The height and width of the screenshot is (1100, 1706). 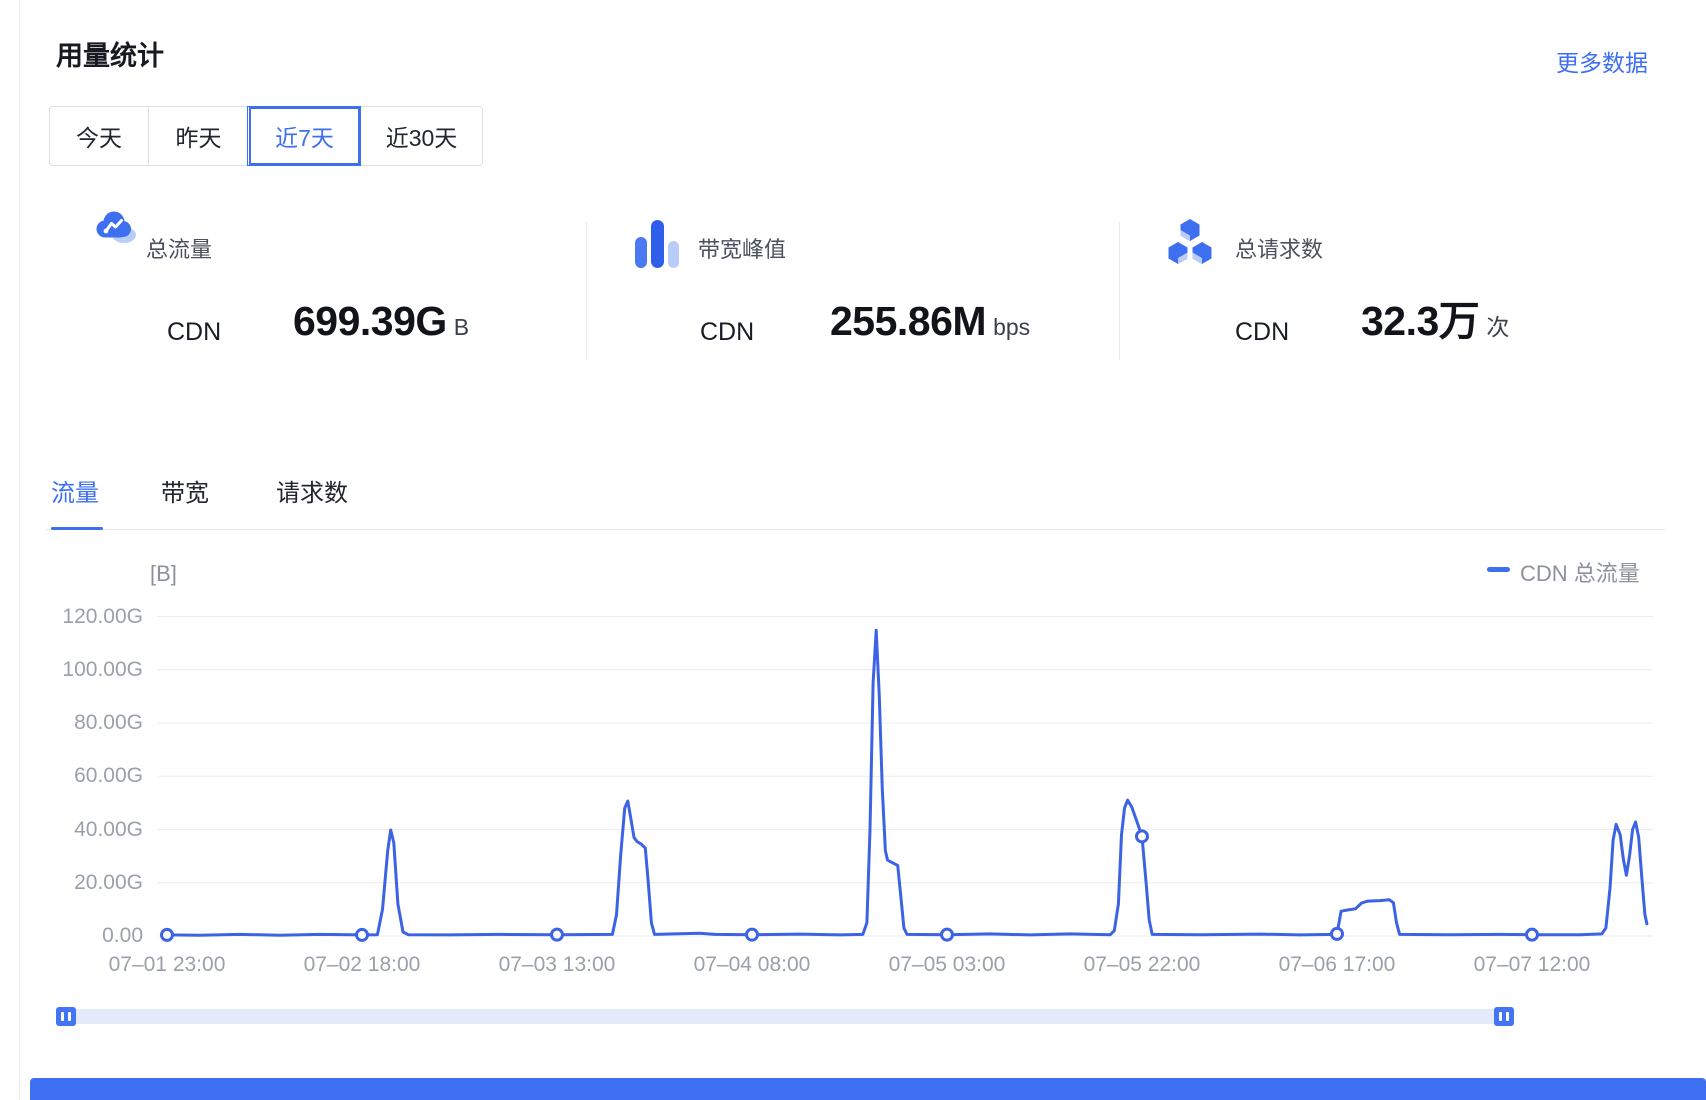 I want to click on y-tick-label: 40.00G, so click(x=108, y=829).